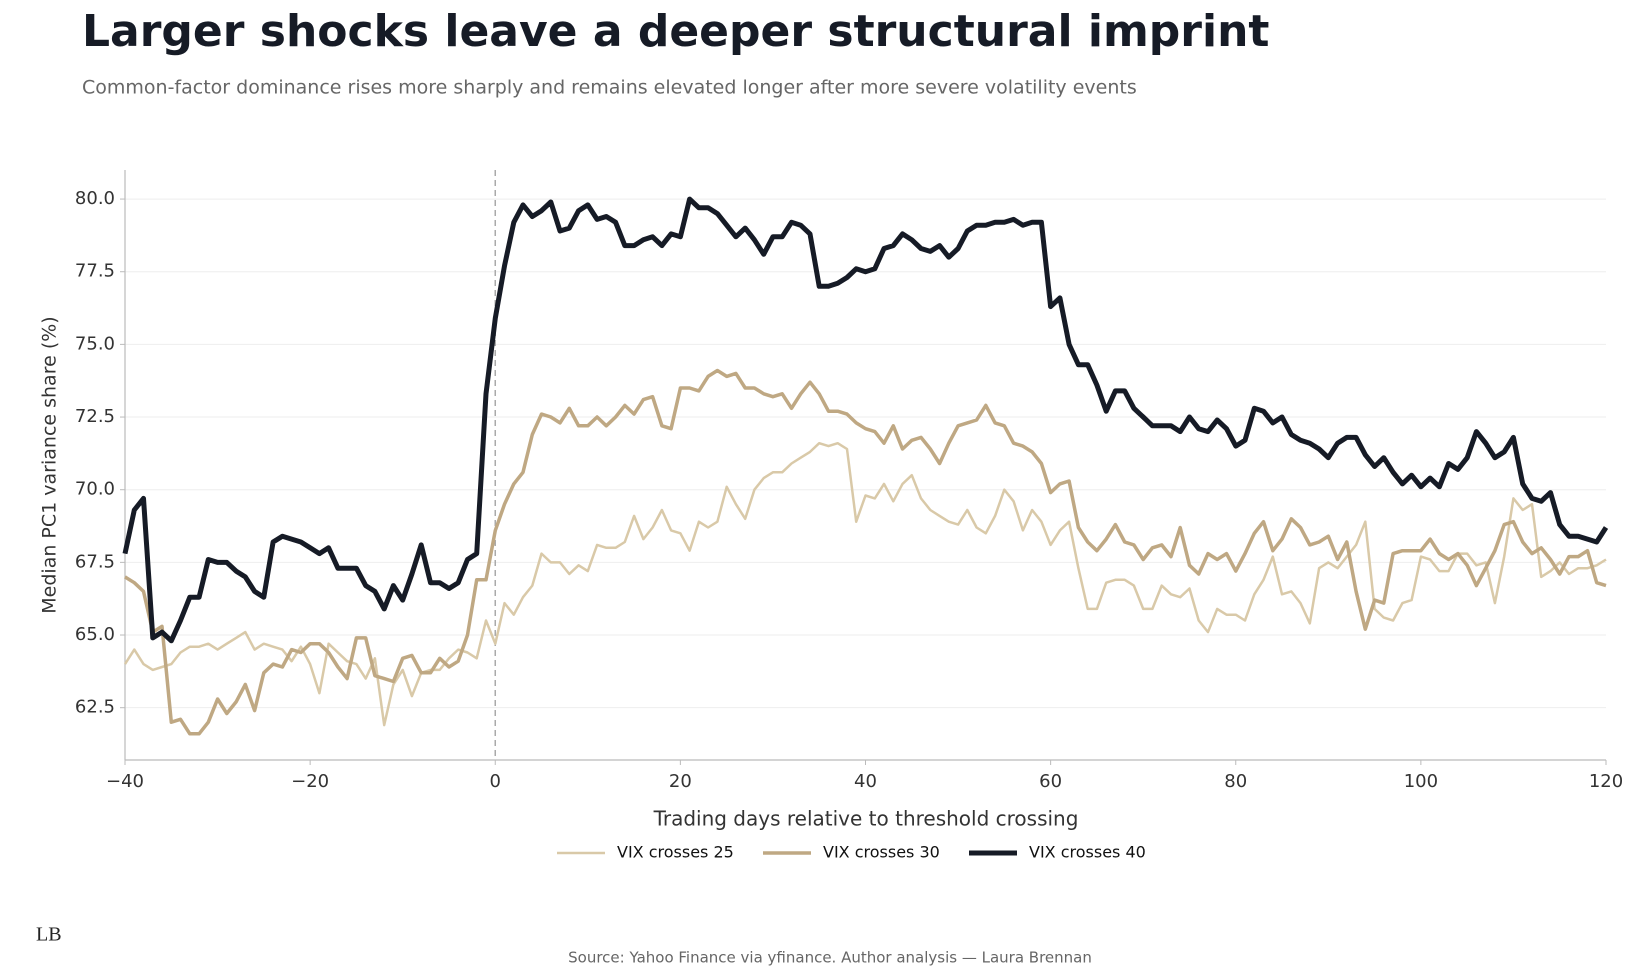  Describe the element at coordinates (865, 781) in the screenshot. I see `x-tick-label: 40` at that location.